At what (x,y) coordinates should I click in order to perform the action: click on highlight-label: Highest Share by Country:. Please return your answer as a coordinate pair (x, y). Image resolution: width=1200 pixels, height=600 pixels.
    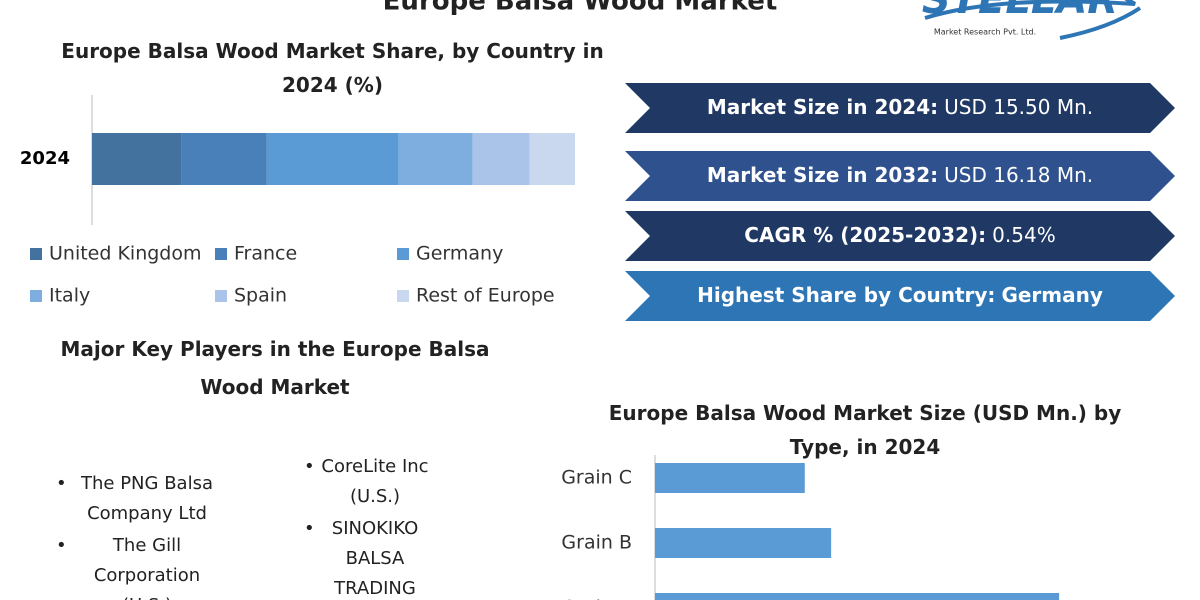
    Looking at the image, I should click on (846, 295).